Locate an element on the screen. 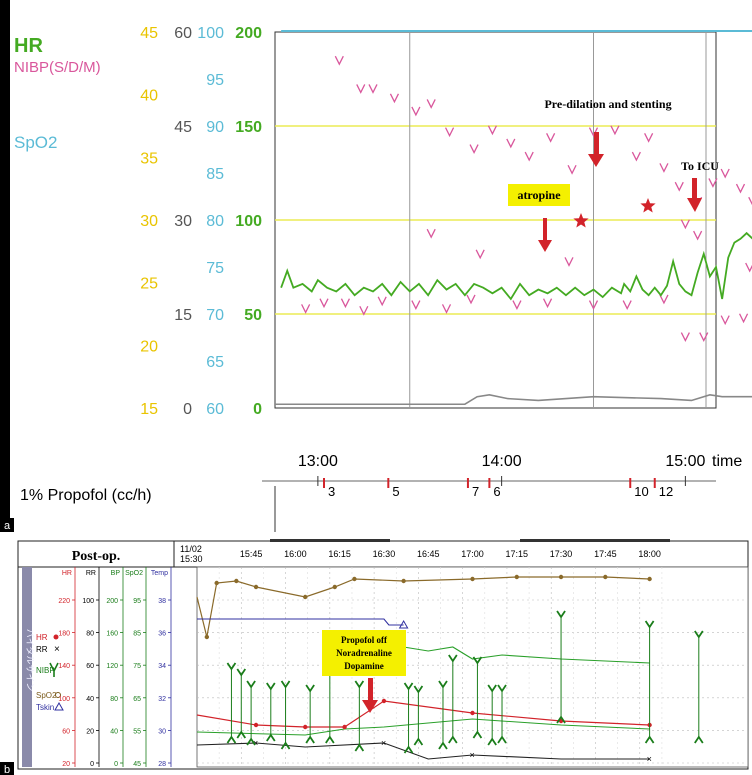  legend-hr: HR is located at coordinates (42, 637).